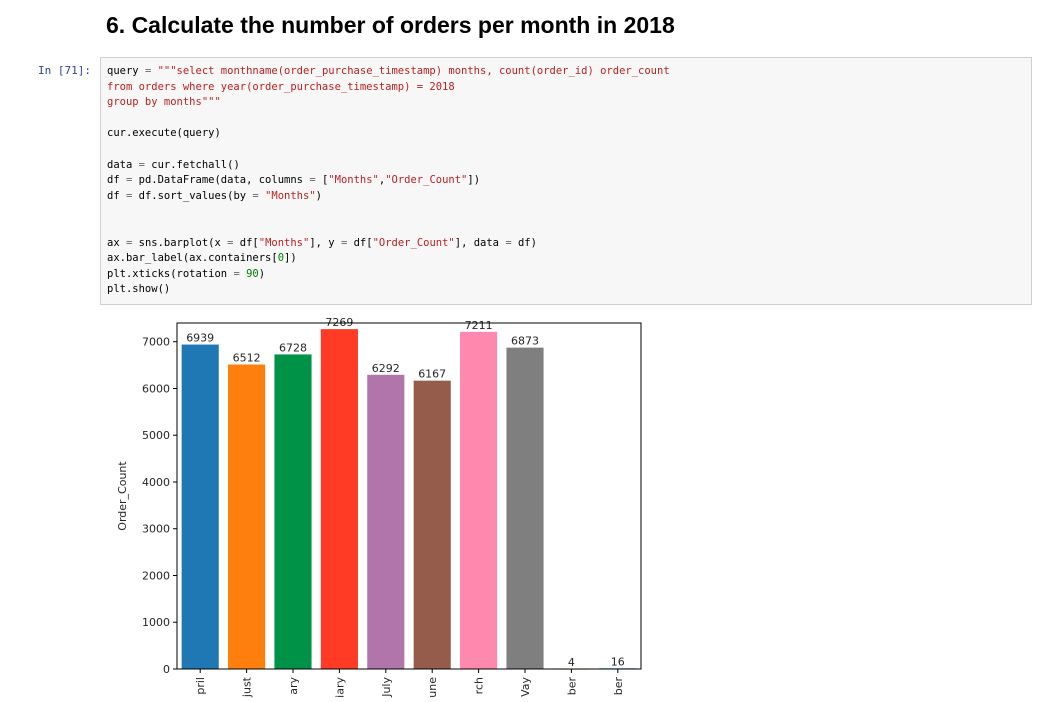 This screenshot has height=702, width=1050. I want to click on code-token: sns.barplot(x, so click(180, 242).